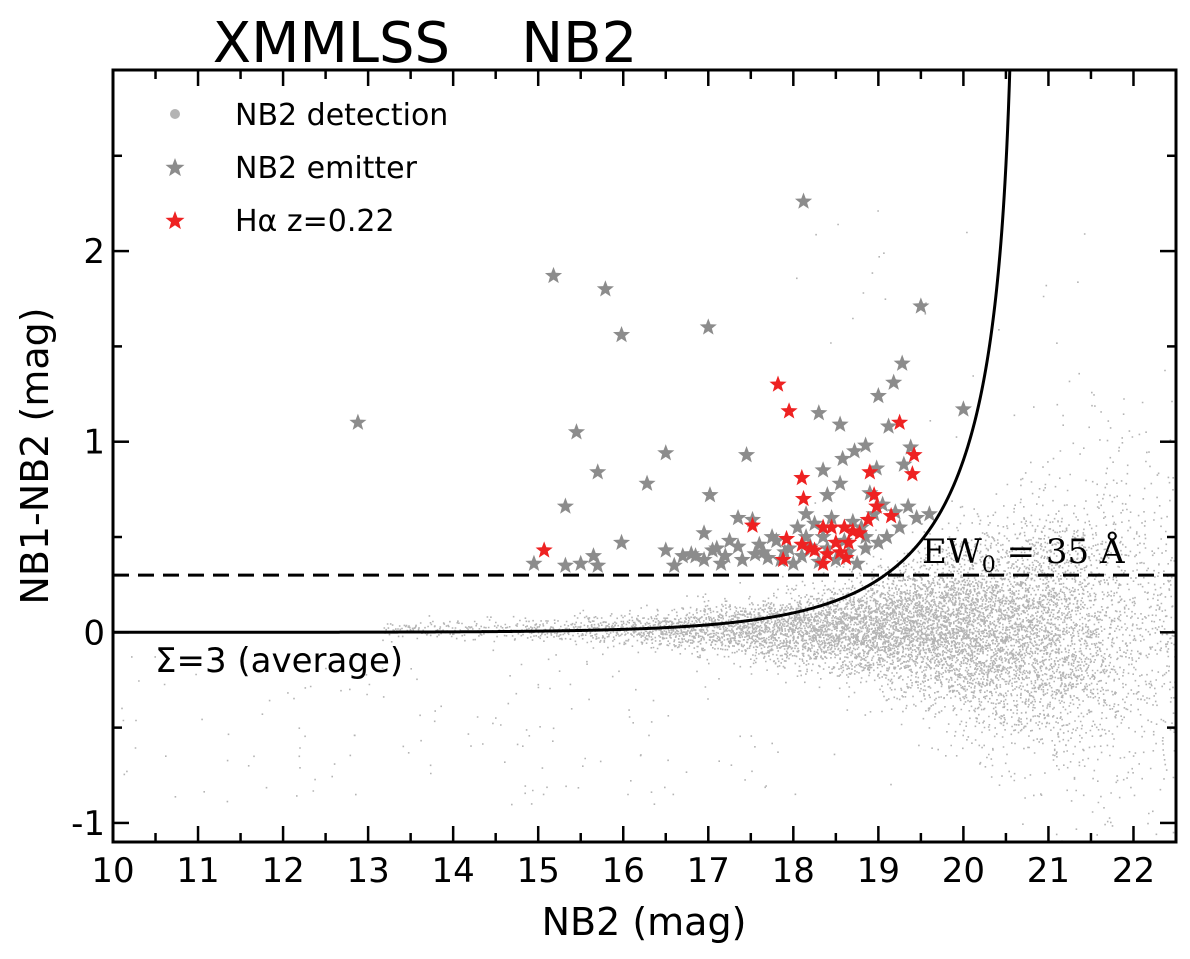 This screenshot has height=959, width=1190. Describe the element at coordinates (197, 871) in the screenshot. I see `x-tick-label: 11` at that location.